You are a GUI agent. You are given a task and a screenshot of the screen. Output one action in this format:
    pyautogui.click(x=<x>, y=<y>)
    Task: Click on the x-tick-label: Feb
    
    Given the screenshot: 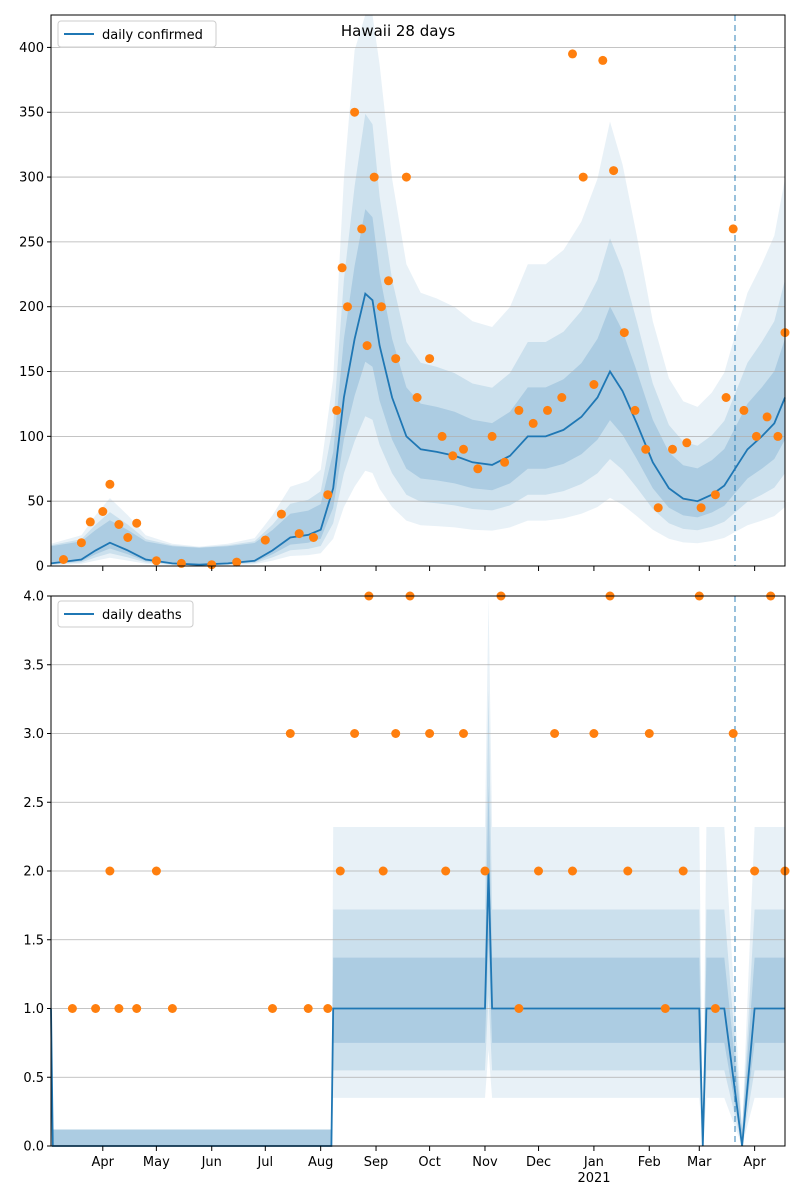 What is the action you would take?
    pyautogui.click(x=649, y=1162)
    